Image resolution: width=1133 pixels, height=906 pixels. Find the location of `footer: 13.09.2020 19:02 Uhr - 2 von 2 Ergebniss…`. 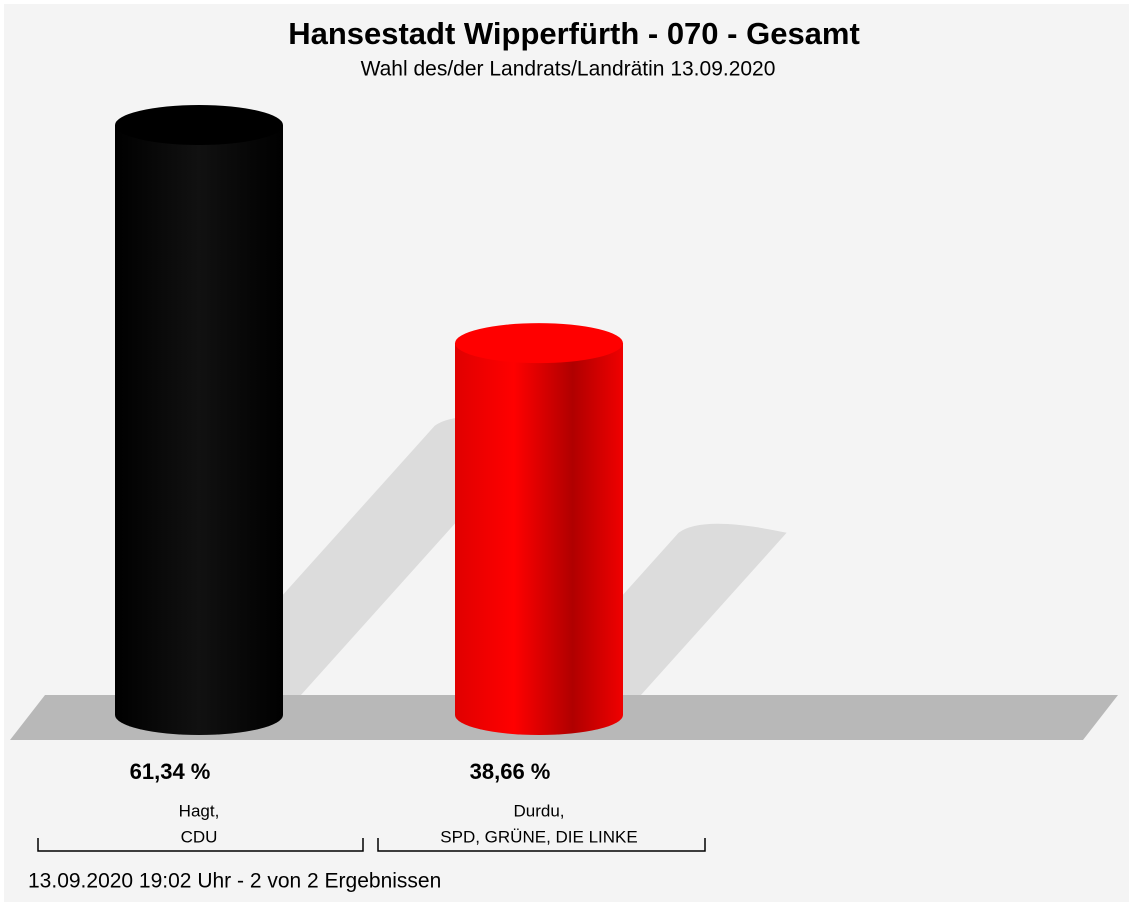

footer: 13.09.2020 19:02 Uhr - 2 von 2 Ergebniss… is located at coordinates (234, 881).